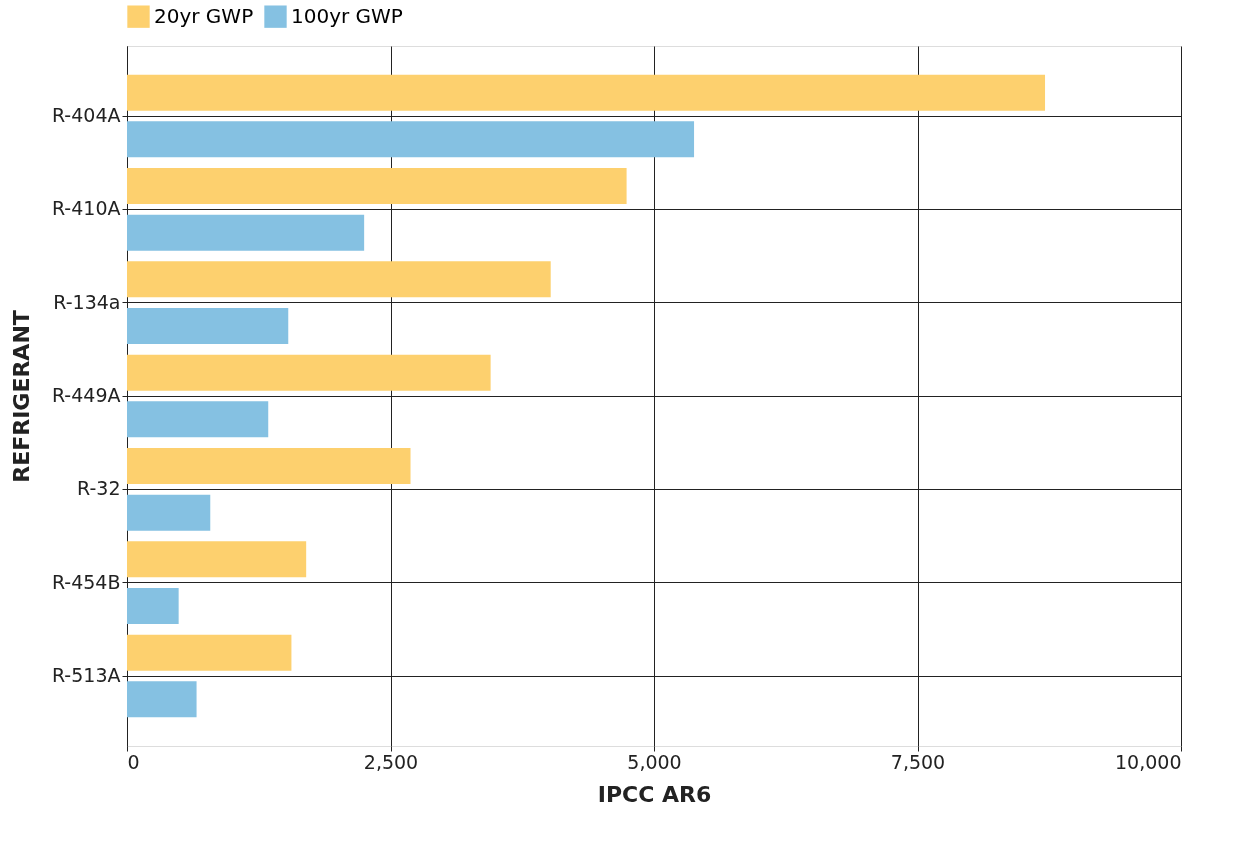 The image size is (1254, 841). What do you see at coordinates (347, 15) in the screenshot?
I see `legend-label: 100yr GWP` at bounding box center [347, 15].